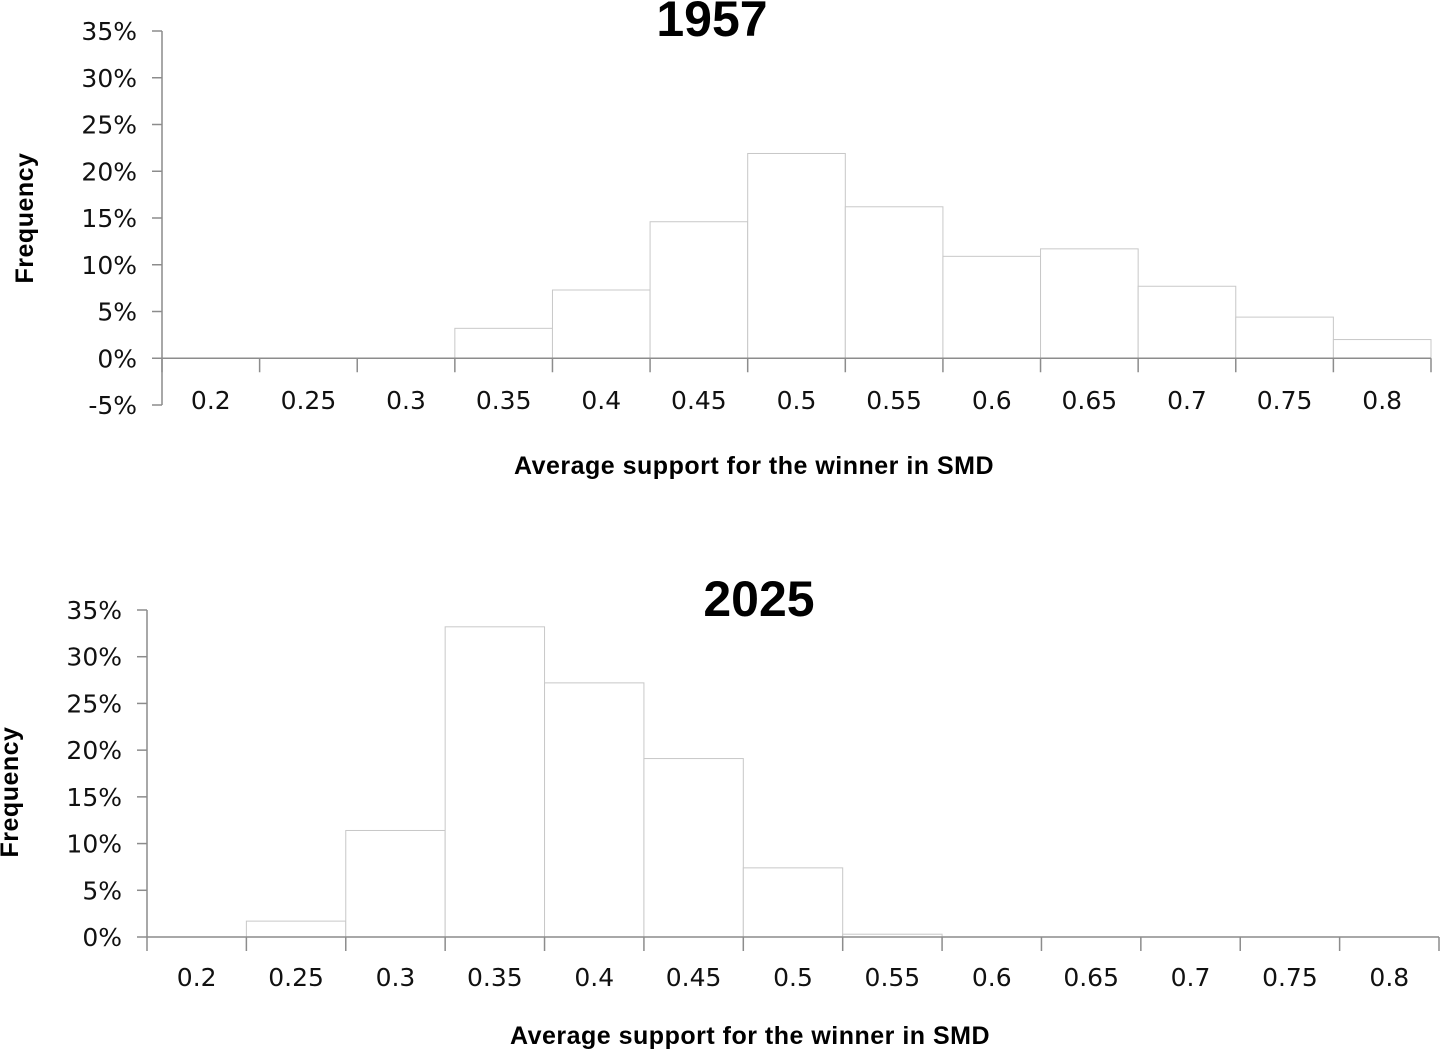  What do you see at coordinates (711, 23) in the screenshot?
I see `chart-title: 1957` at bounding box center [711, 23].